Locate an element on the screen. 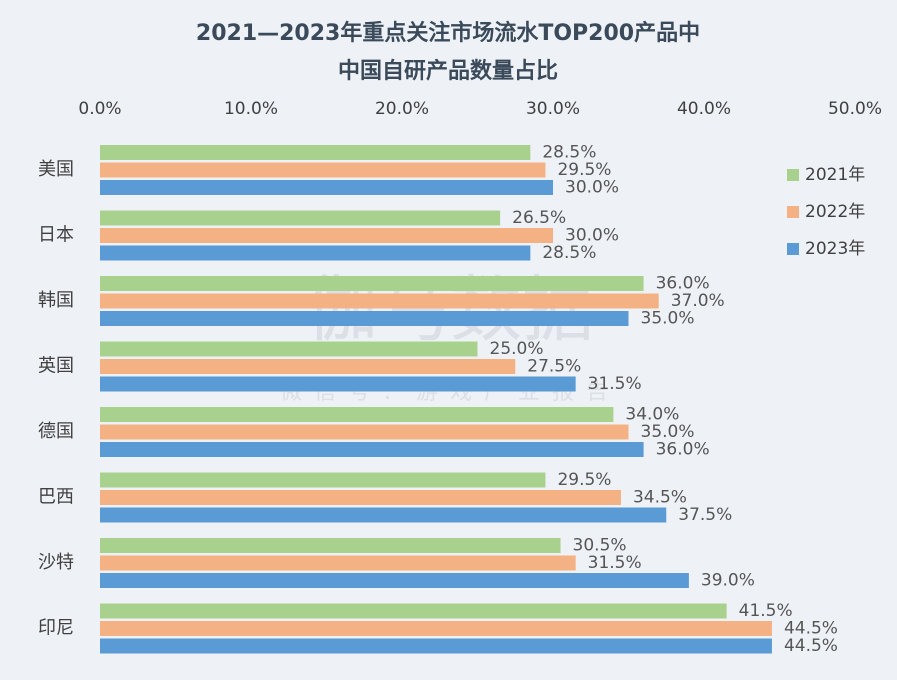 This screenshot has width=897, height=680. x-tick-label: 0.0% is located at coordinates (99, 109).